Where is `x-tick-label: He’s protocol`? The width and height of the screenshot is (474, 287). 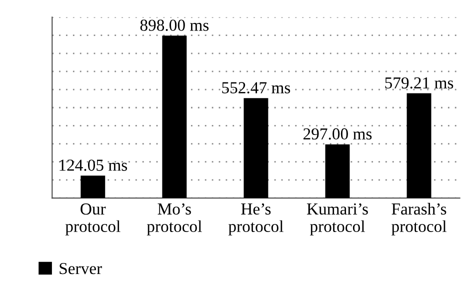
x-tick-label: He’s protocol is located at coordinates (256, 219).